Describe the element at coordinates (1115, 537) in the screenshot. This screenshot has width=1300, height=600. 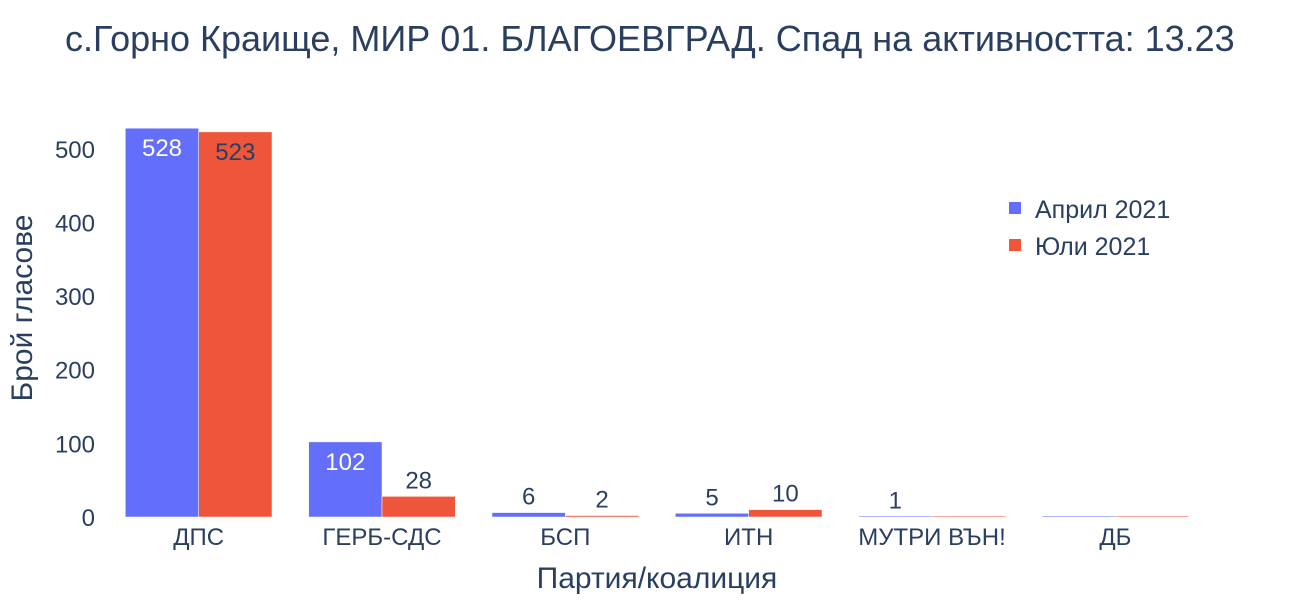
I see `x-tick-label: ДБ` at that location.